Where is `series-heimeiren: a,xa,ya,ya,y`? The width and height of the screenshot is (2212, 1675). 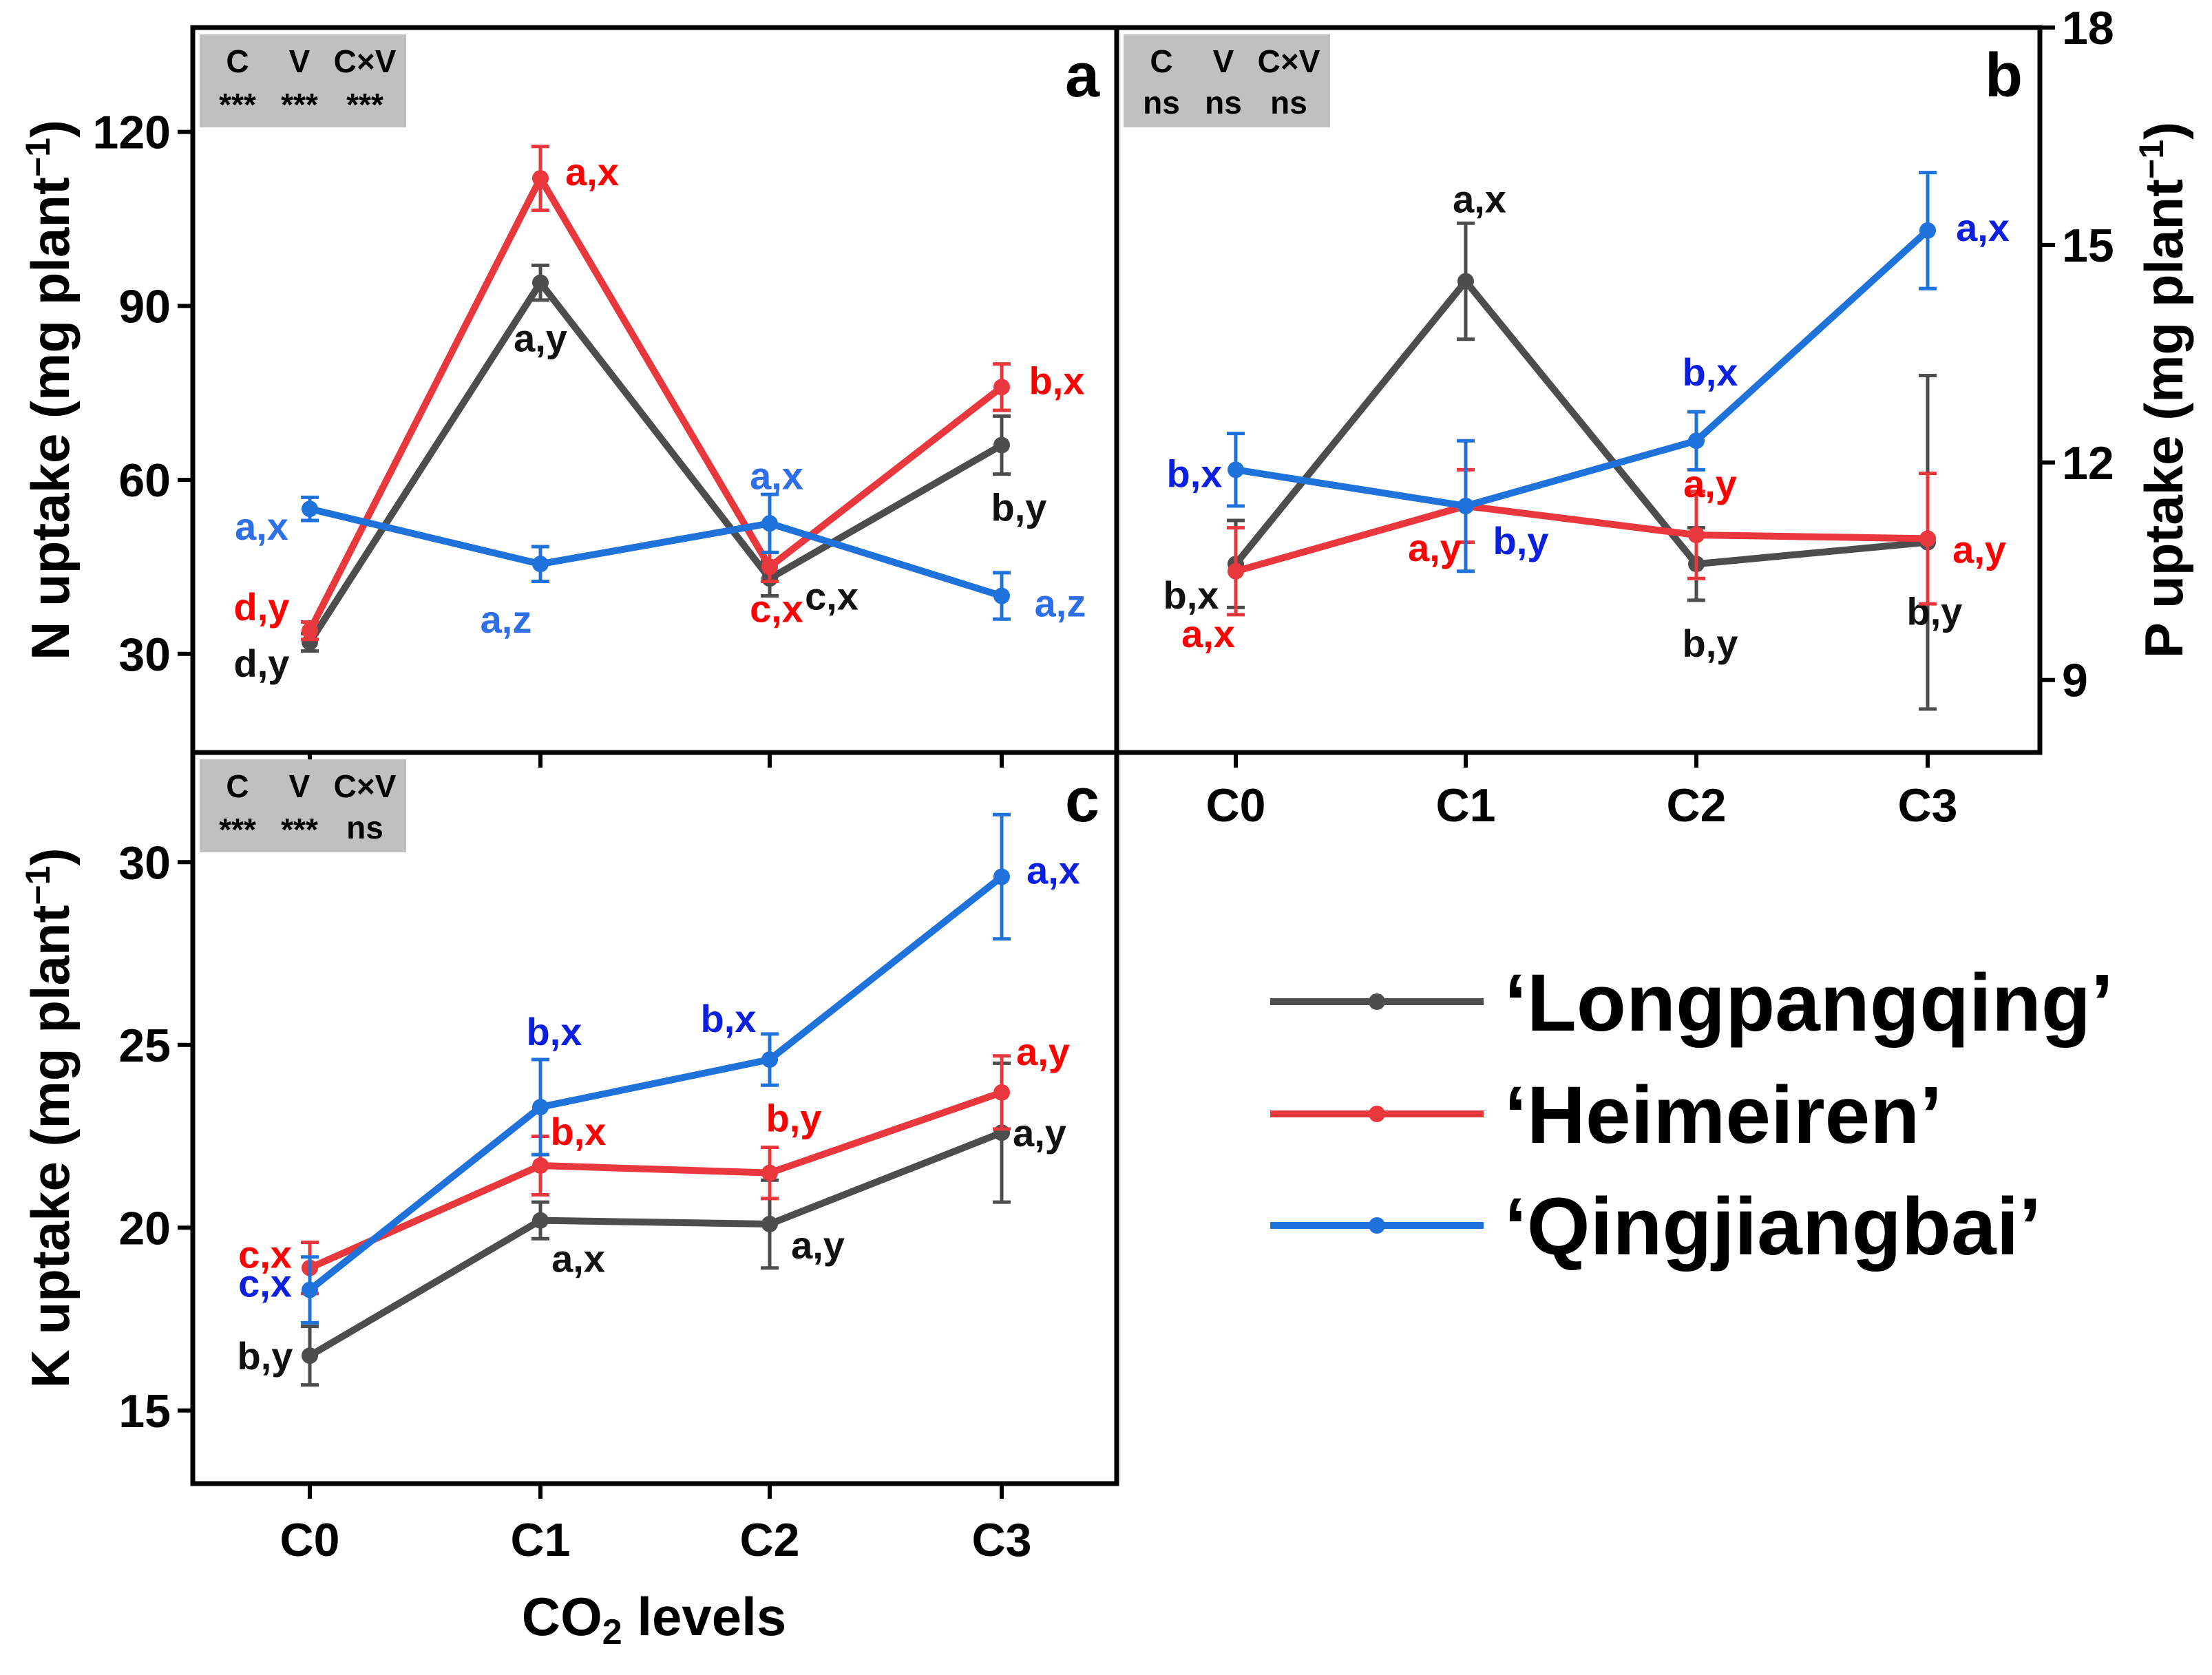
series-heimeiren: a,xa,ya,ya,y is located at coordinates (1593, 558).